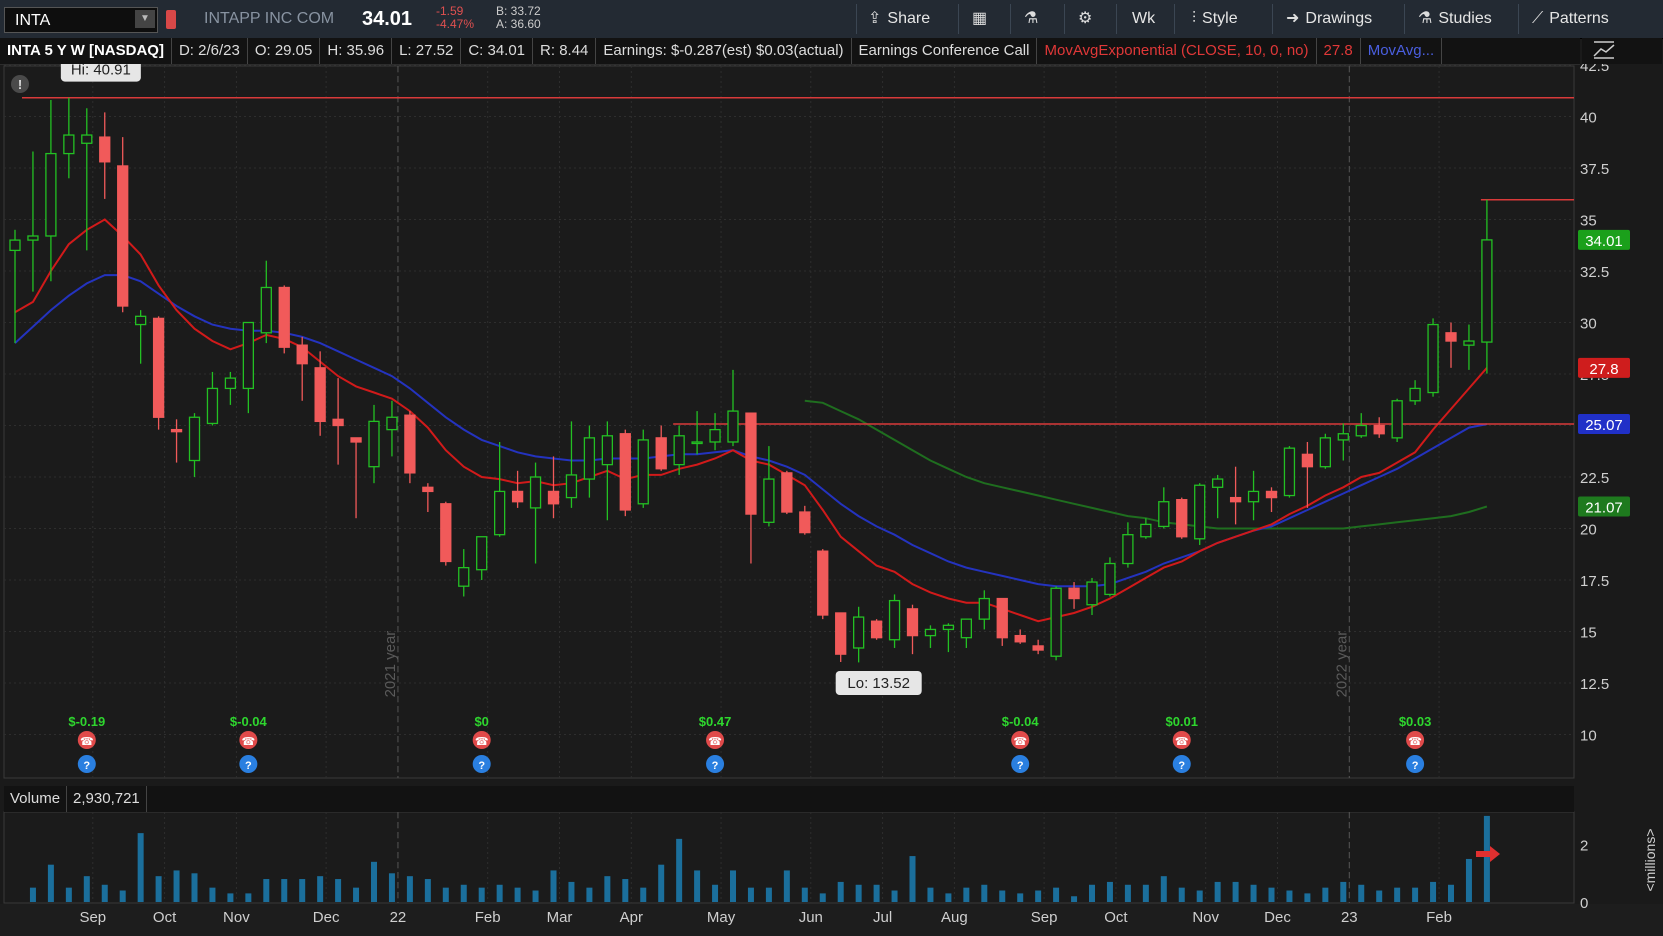 This screenshot has height=936, width=1663. I want to click on patterns-button: ⟋ Patterns, so click(1570, 19).